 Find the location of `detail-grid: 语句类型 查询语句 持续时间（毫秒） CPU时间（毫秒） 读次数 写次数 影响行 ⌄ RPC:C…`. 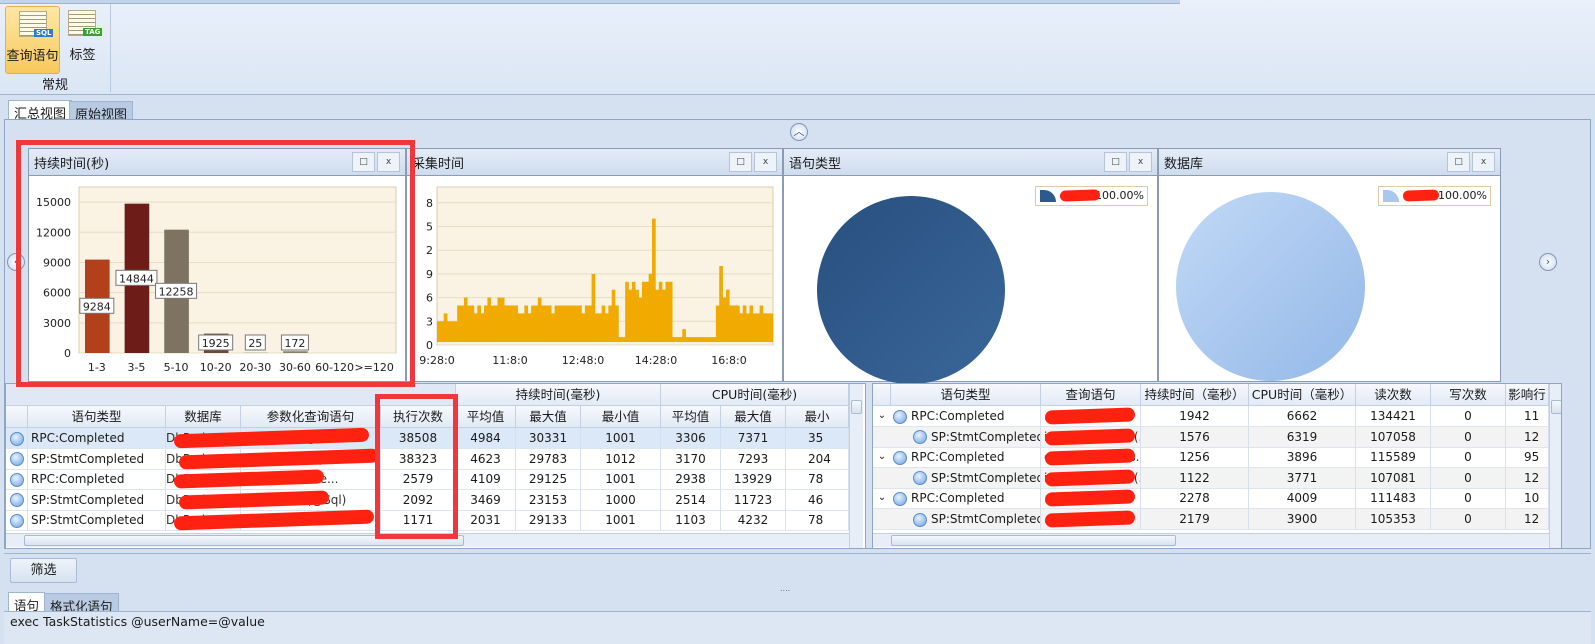

detail-grid: 语句类型 查询语句 持续时间（毫秒） CPU时间（毫秒） 读次数 写次数 影响行 ⌄ RPC:C… is located at coordinates (1217, 466).